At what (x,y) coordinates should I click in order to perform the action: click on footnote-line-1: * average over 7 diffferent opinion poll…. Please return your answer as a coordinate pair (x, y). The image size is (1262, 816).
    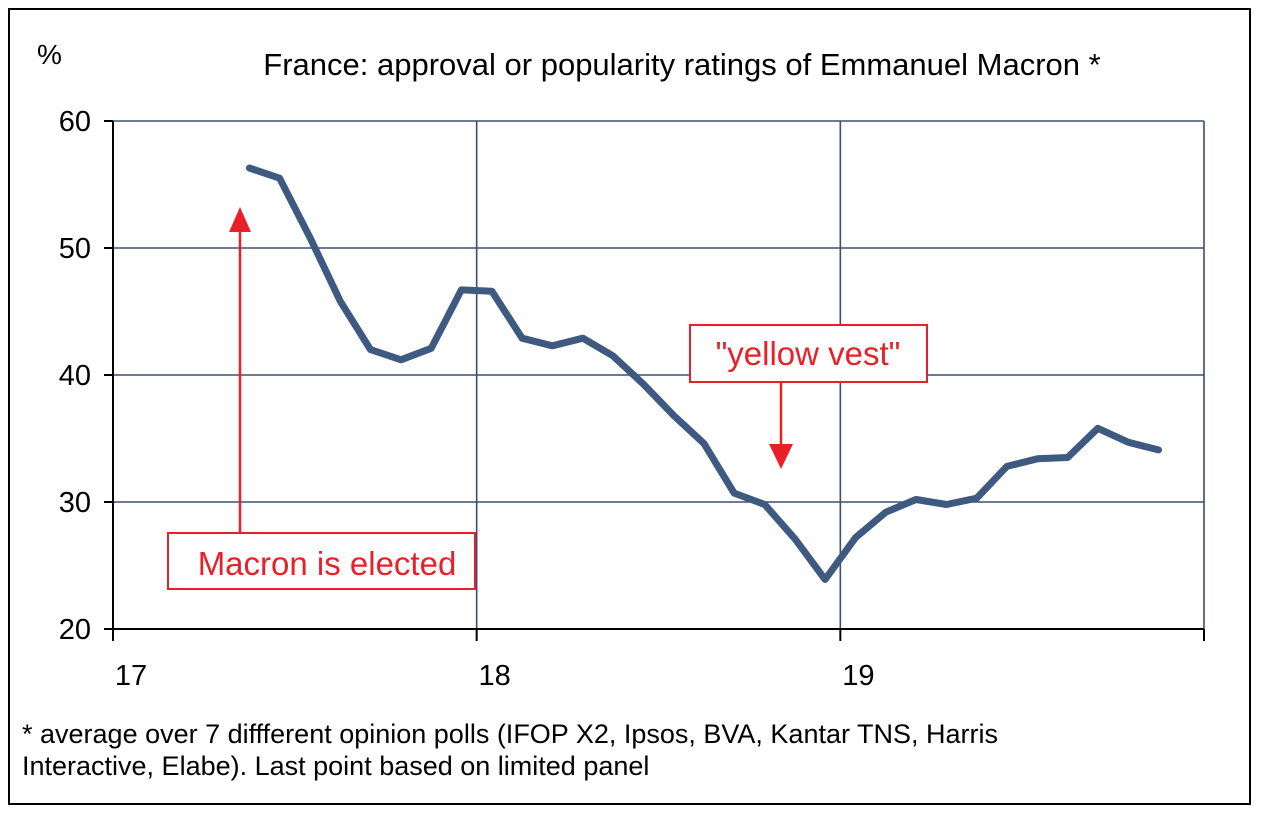
    Looking at the image, I should click on (510, 734).